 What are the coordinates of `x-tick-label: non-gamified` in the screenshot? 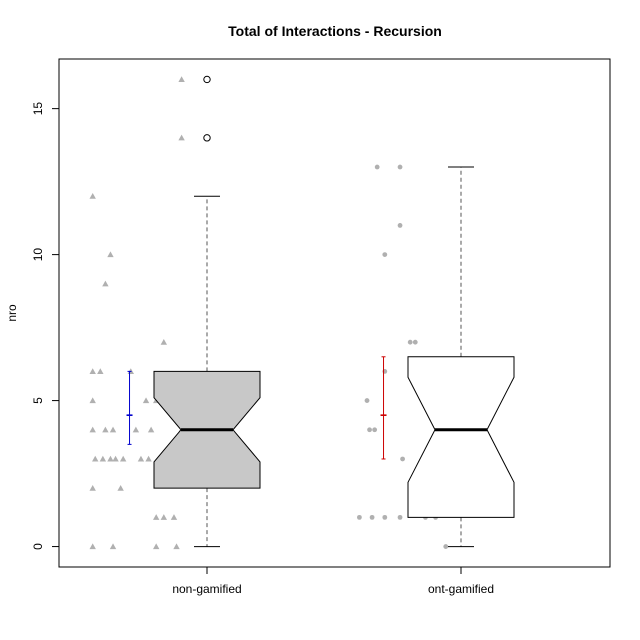 It's located at (206, 589).